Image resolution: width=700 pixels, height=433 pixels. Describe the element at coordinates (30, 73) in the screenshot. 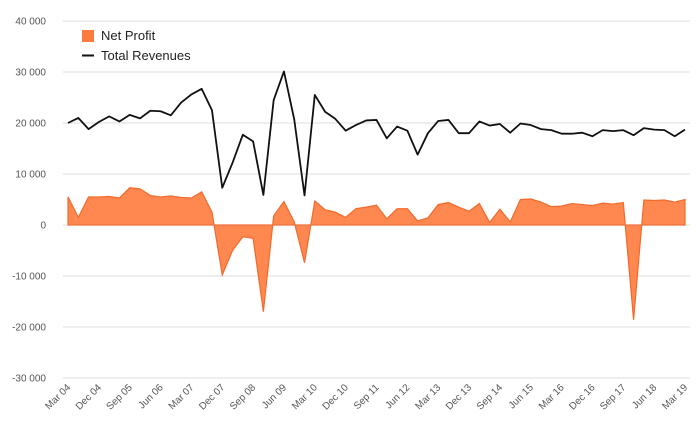

I see `y-tick-label: 30 000` at that location.